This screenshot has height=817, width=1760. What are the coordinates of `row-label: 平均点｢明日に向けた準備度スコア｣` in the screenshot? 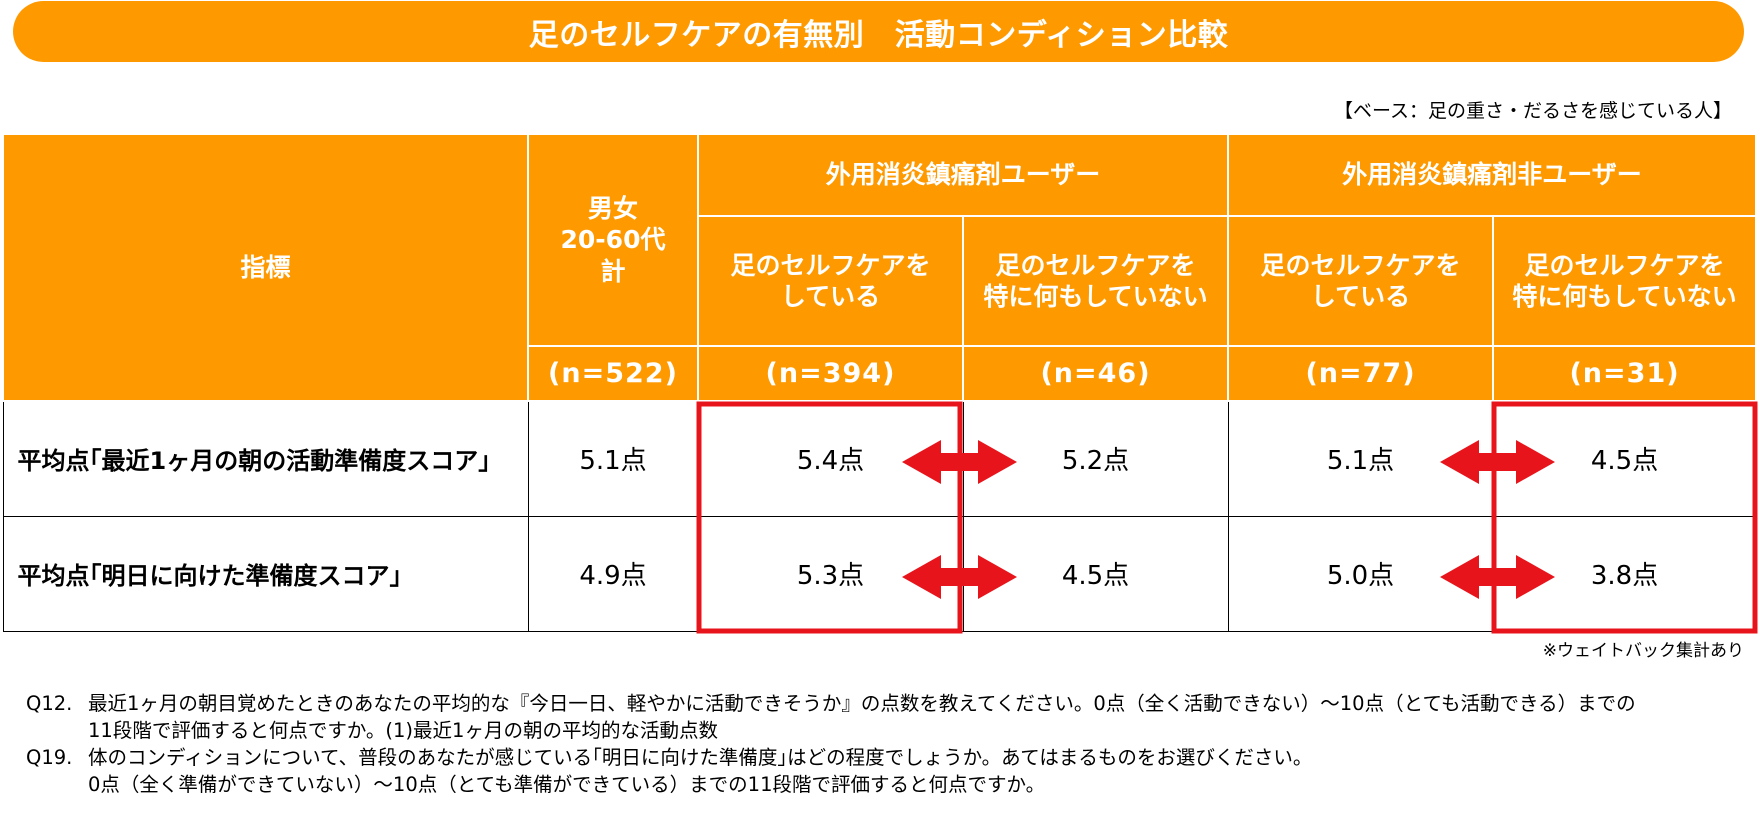 It's located at (265, 573).